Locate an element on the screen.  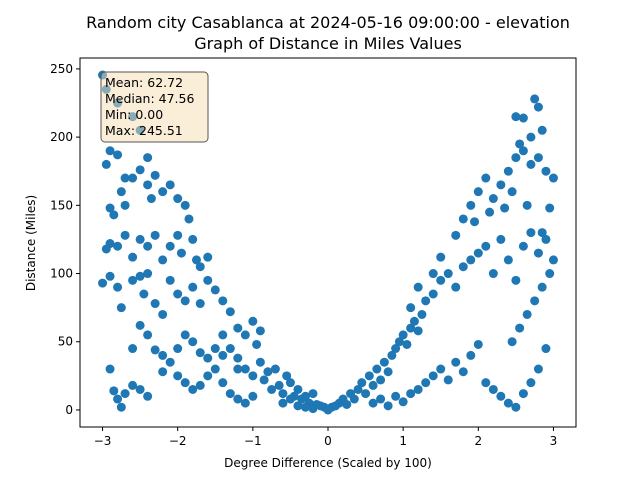
stats-box-background is located at coordinates (154, 107).